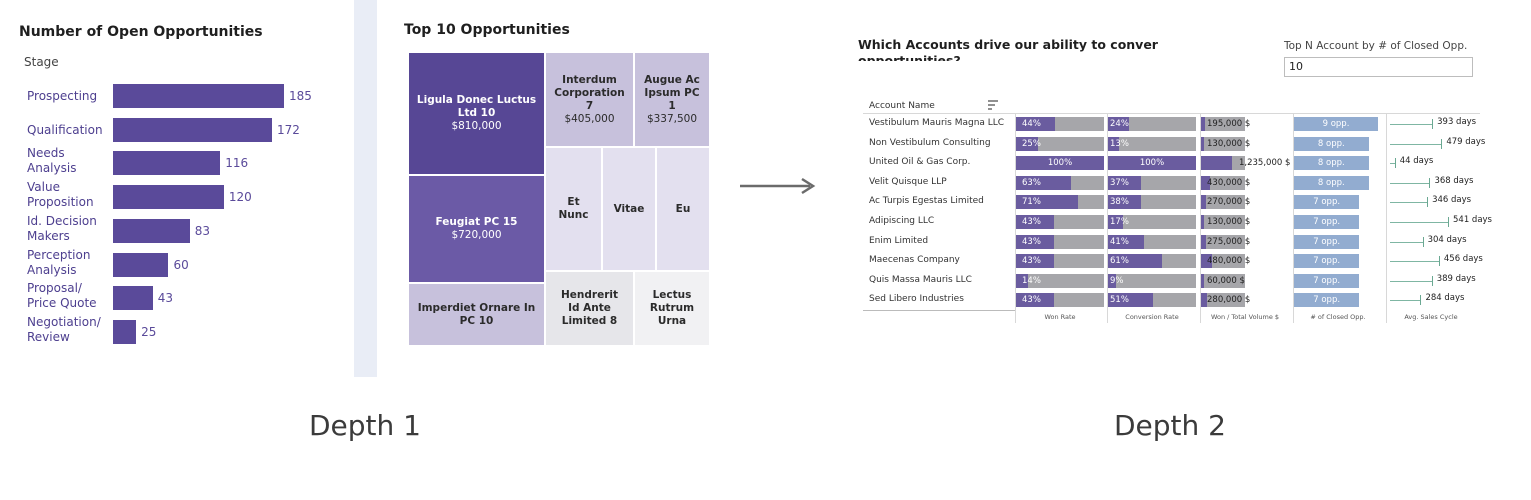 The image size is (1531, 500). What do you see at coordinates (914, 260) in the screenshot?
I see `account-name-cell: Maecenas Company` at bounding box center [914, 260].